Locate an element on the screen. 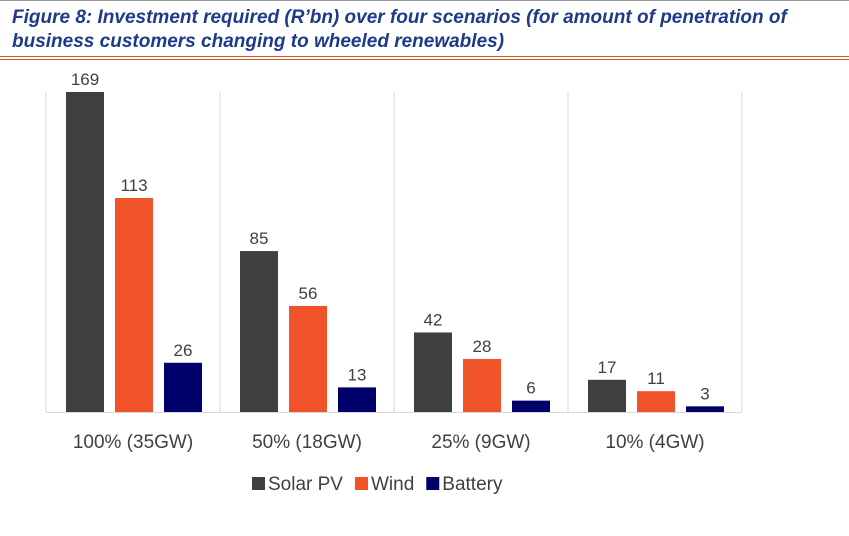 The width and height of the screenshot is (849, 536). data-label: 11 is located at coordinates (656, 378).